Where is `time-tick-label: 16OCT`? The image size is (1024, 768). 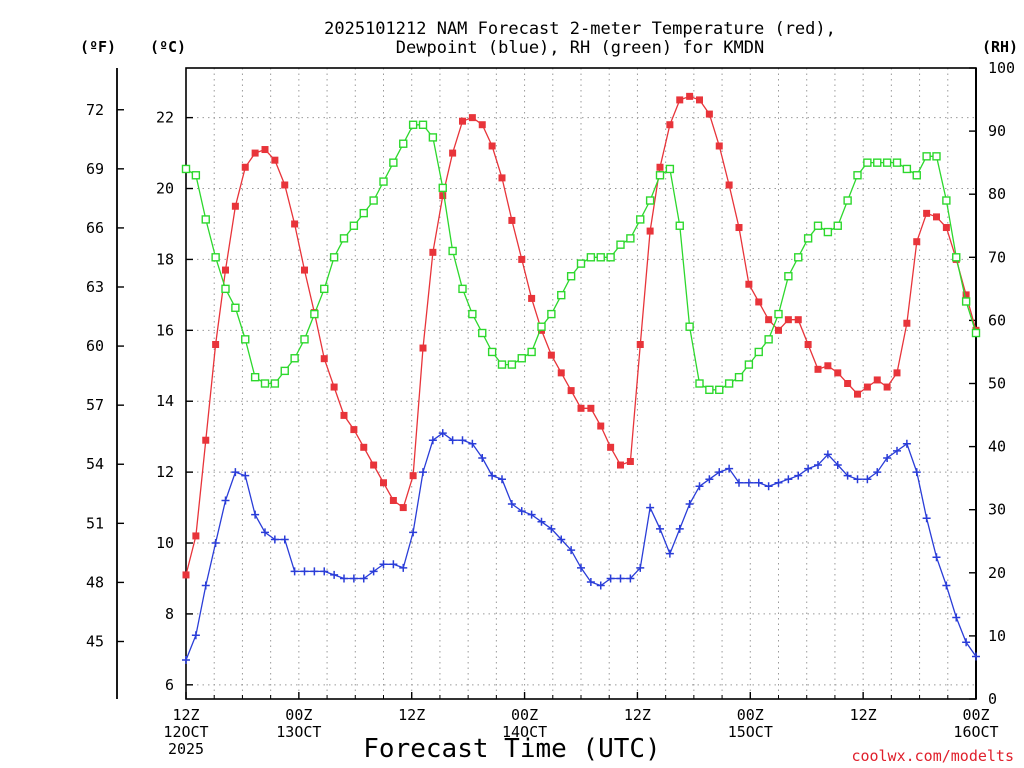
time-tick-label: 16OCT is located at coordinates (975, 732).